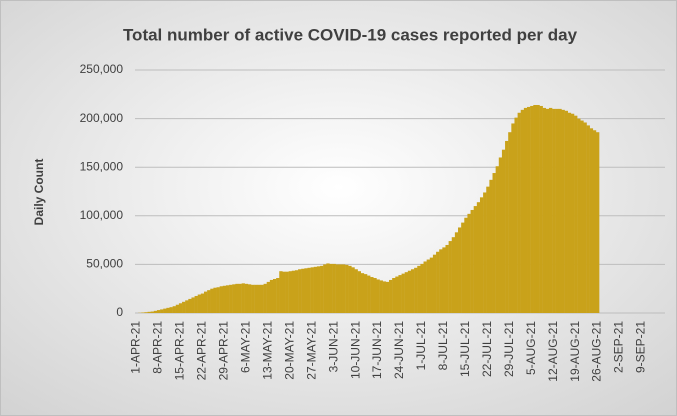 The image size is (677, 416). I want to click on y-tick-label: 150,000, so click(102, 166).